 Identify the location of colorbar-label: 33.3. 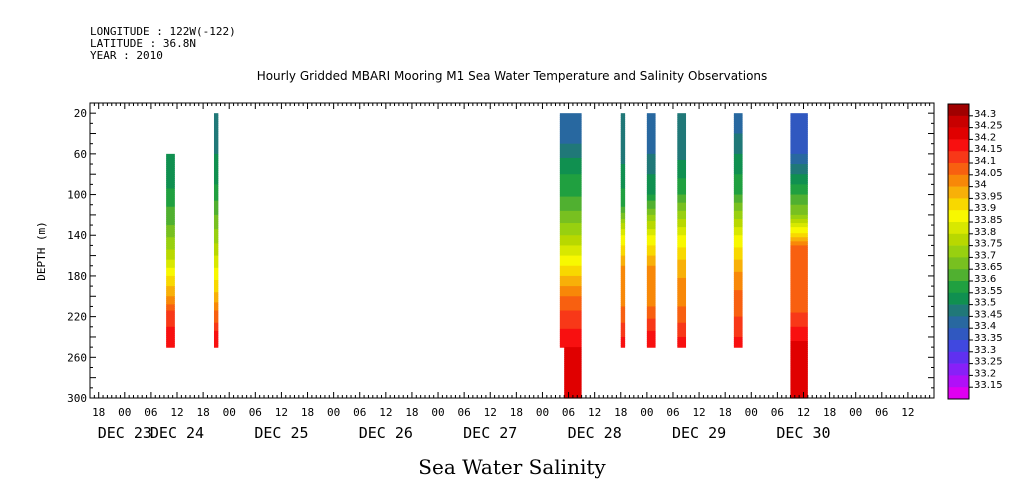
(985, 350).